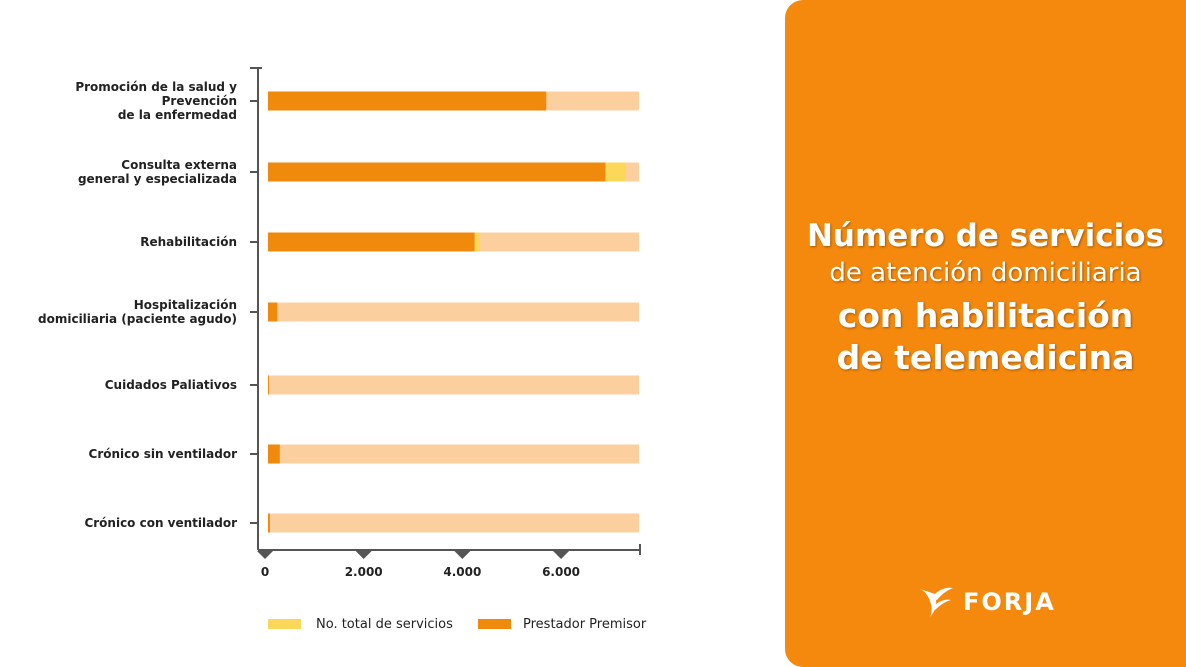 The image size is (1186, 667). Describe the element at coordinates (170, 385) in the screenshot. I see `category-label: Cuidados Paliativos` at that location.